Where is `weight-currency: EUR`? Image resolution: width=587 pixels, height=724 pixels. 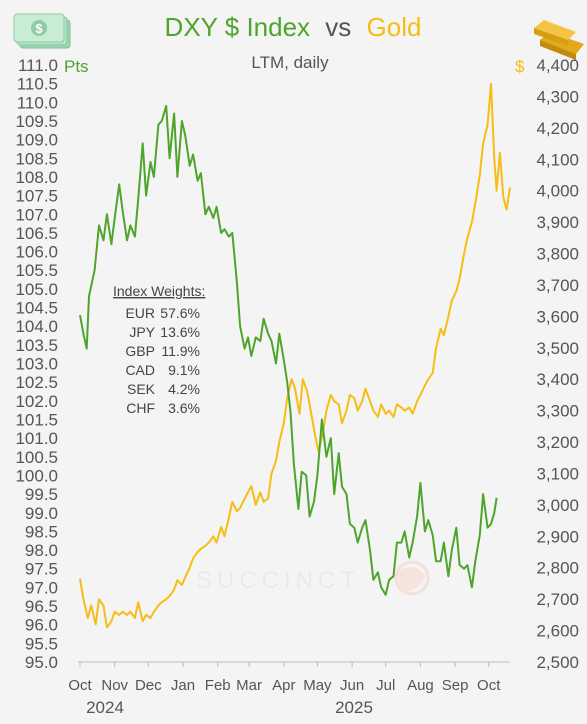
weight-currency: EUR is located at coordinates (140, 313).